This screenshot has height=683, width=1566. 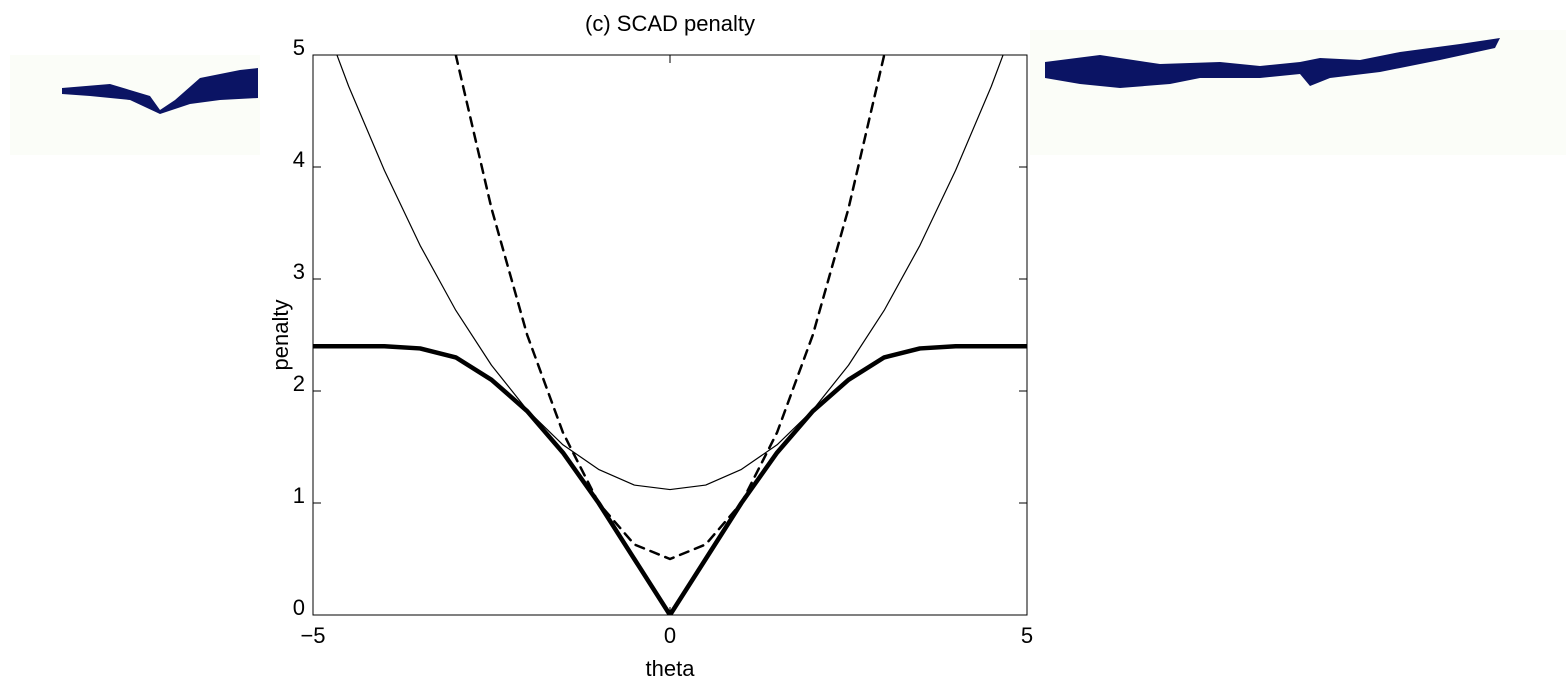 I want to click on x-tick-label: 5, so click(x=1027, y=635).